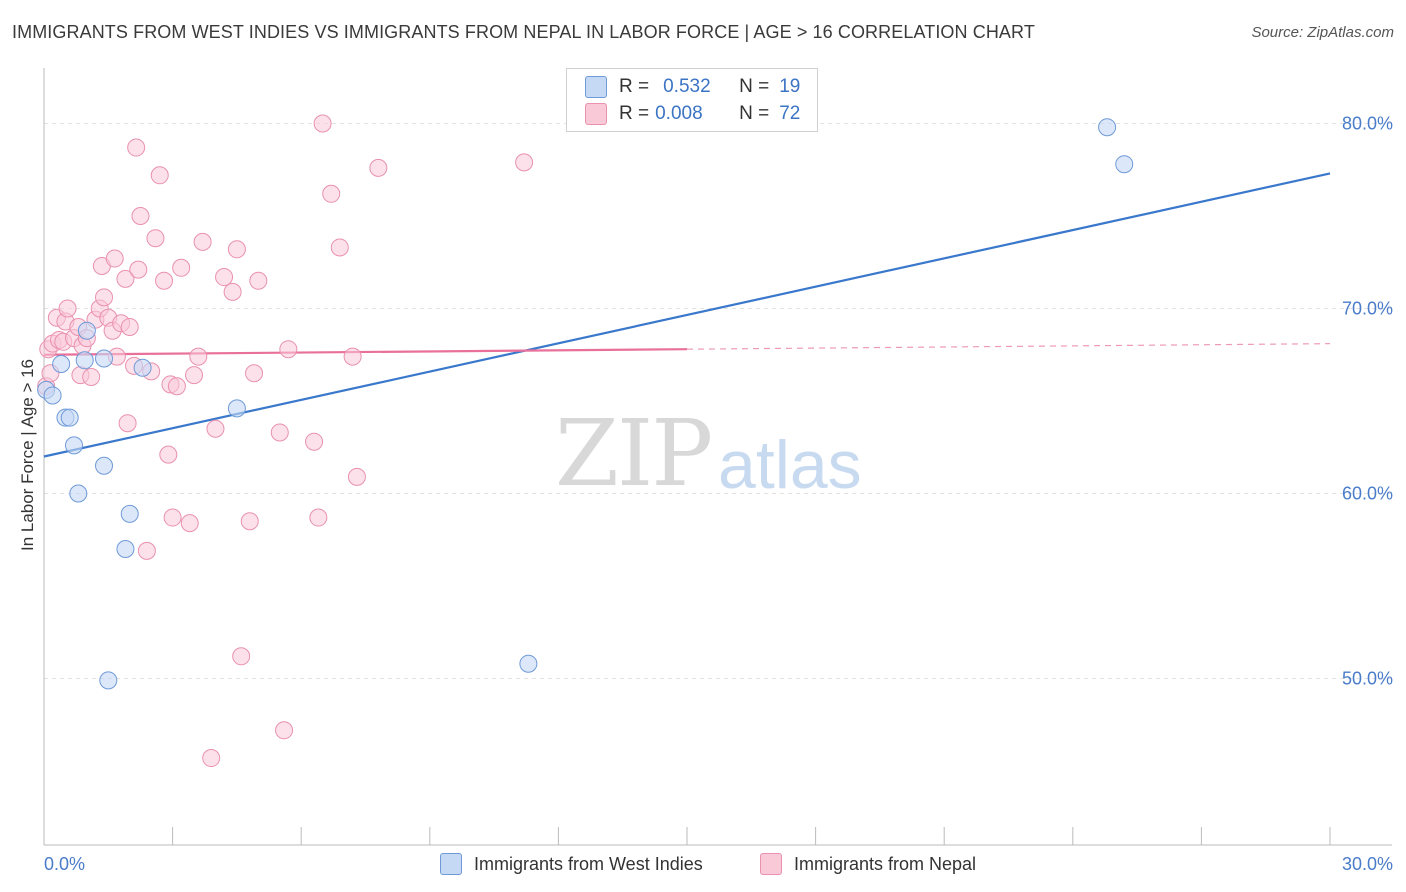 This screenshot has height=892, width=1406. What do you see at coordinates (1367, 124) in the screenshot?
I see `y-tick-label: 80.0%` at bounding box center [1367, 124].